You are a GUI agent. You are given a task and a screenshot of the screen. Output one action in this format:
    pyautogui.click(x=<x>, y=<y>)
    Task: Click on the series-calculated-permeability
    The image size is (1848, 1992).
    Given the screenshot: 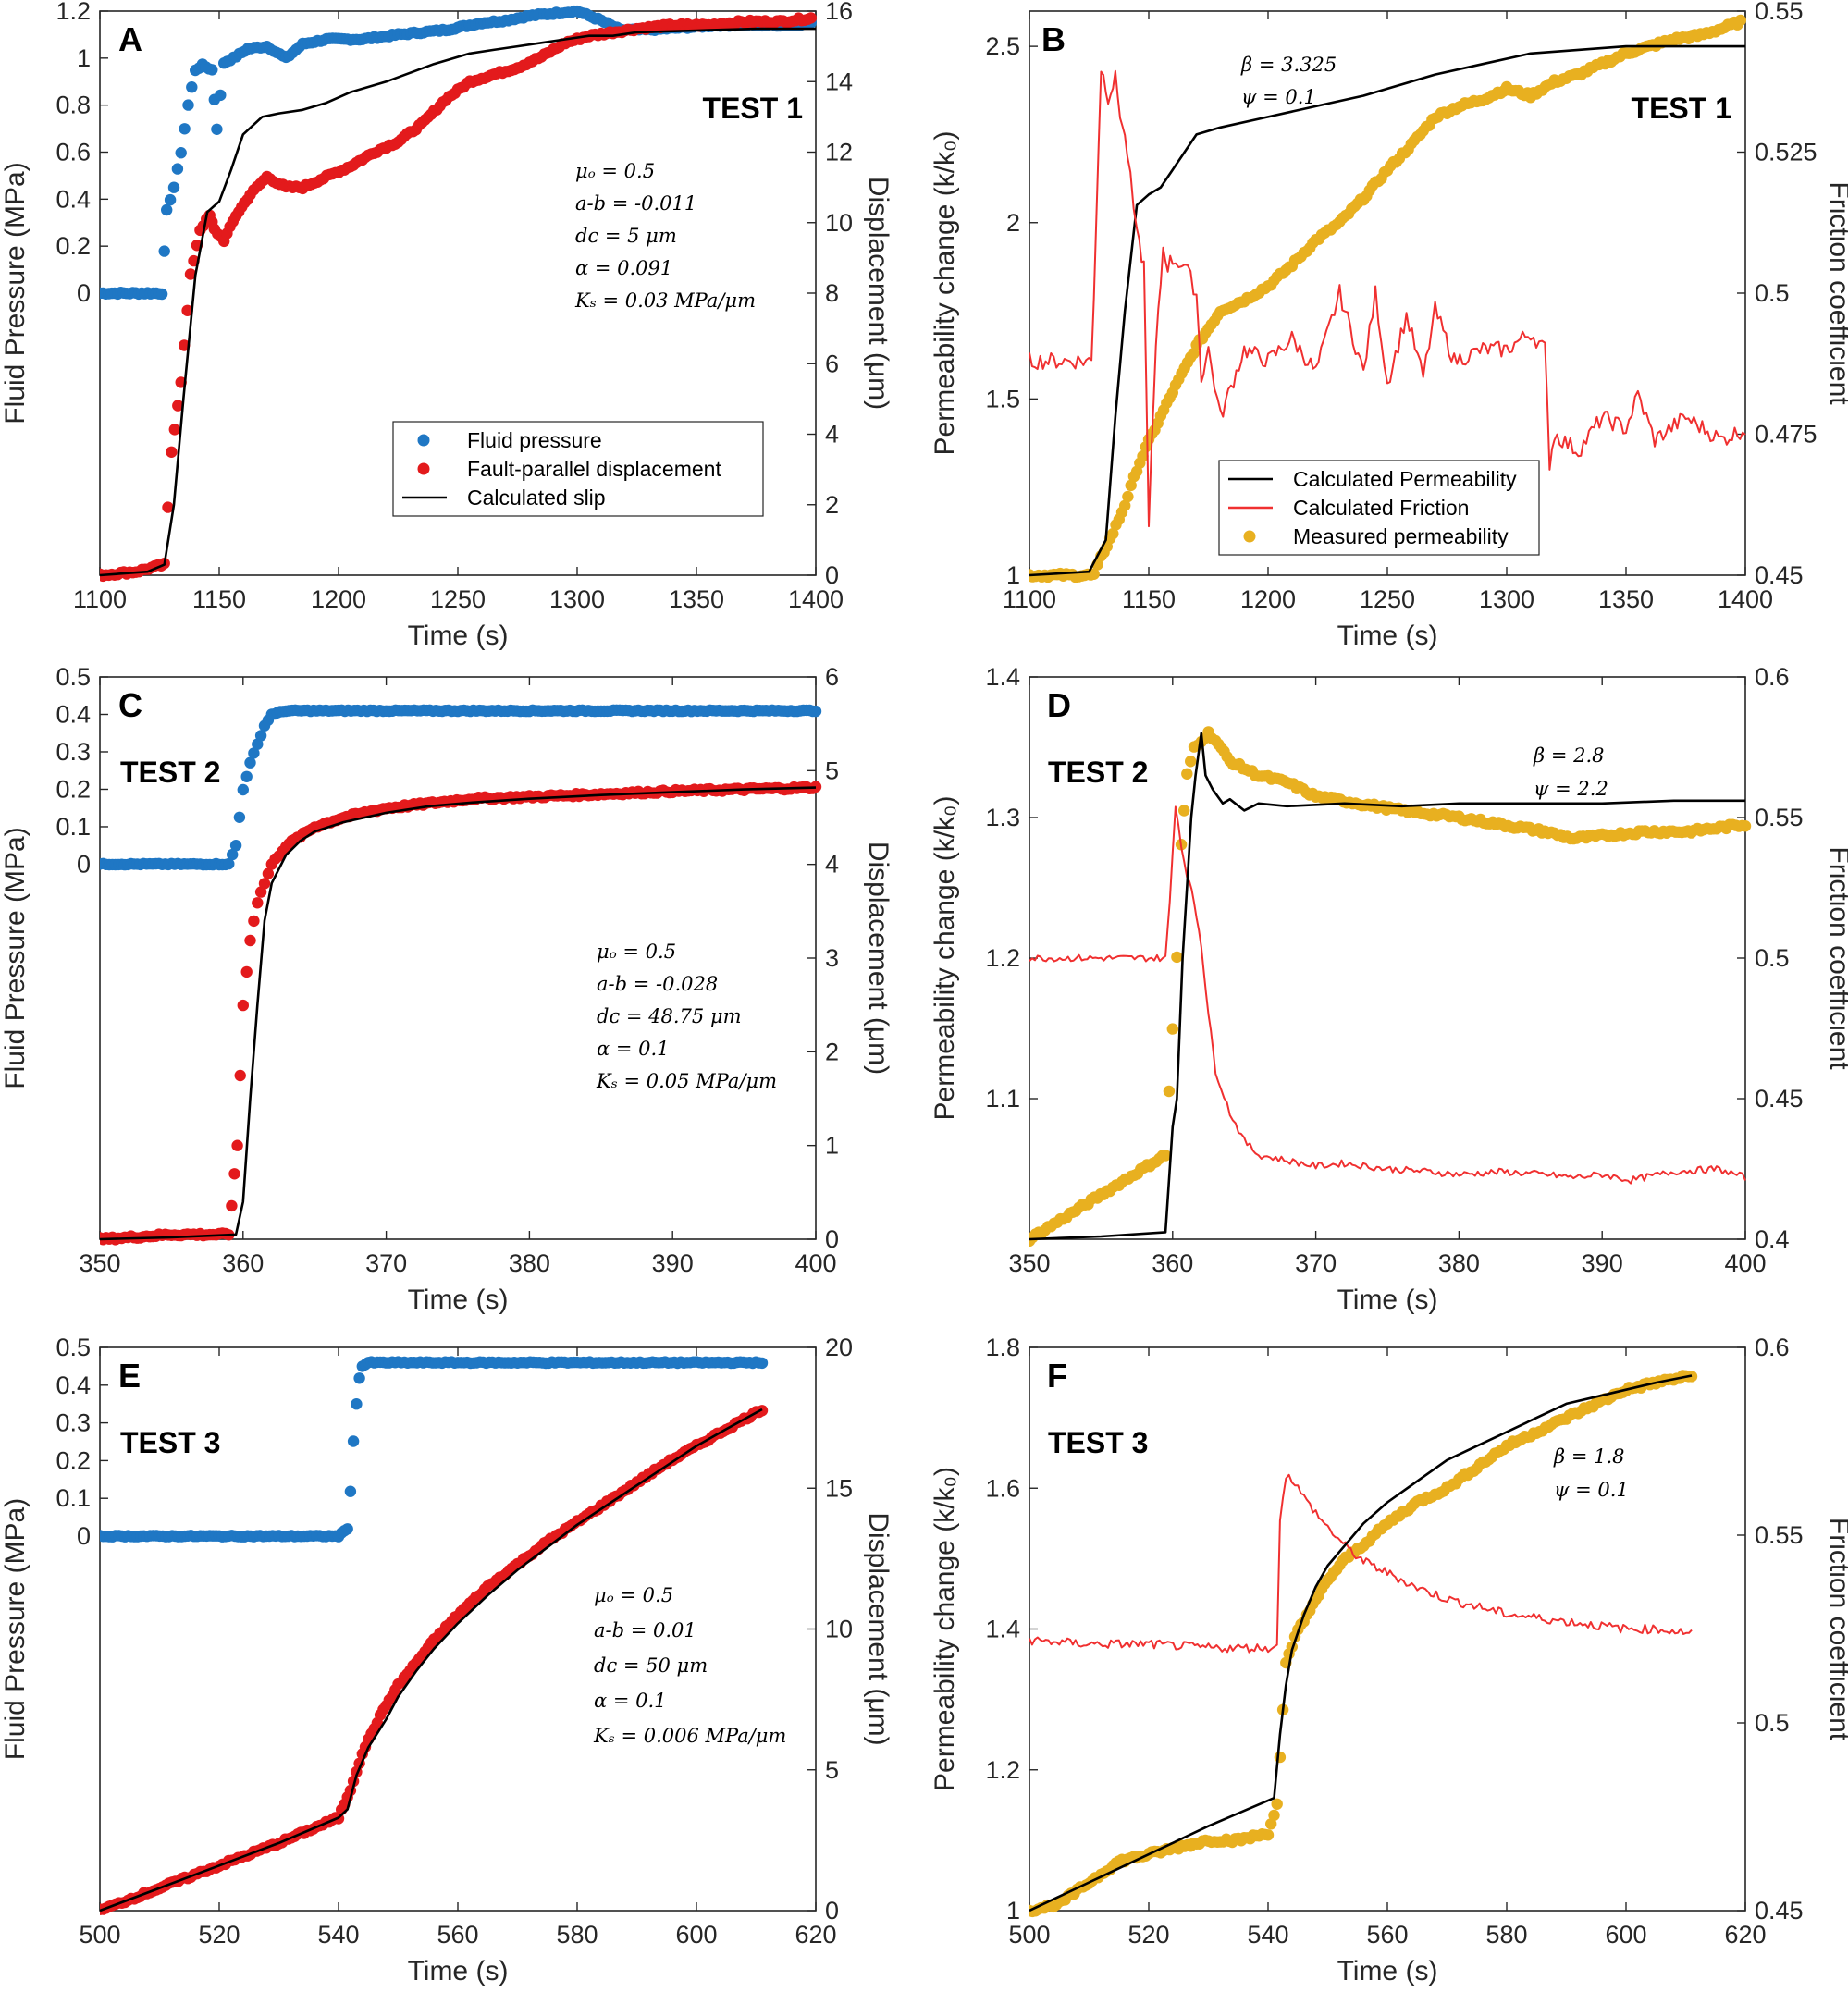 What is the action you would take?
    pyautogui.click(x=1361, y=1643)
    